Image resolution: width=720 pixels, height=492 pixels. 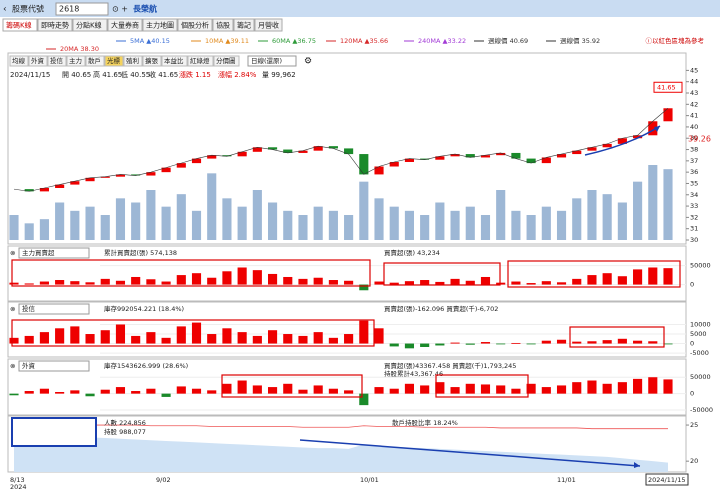 I want to click on search-icons: ⊙ +, so click(x=120, y=9).